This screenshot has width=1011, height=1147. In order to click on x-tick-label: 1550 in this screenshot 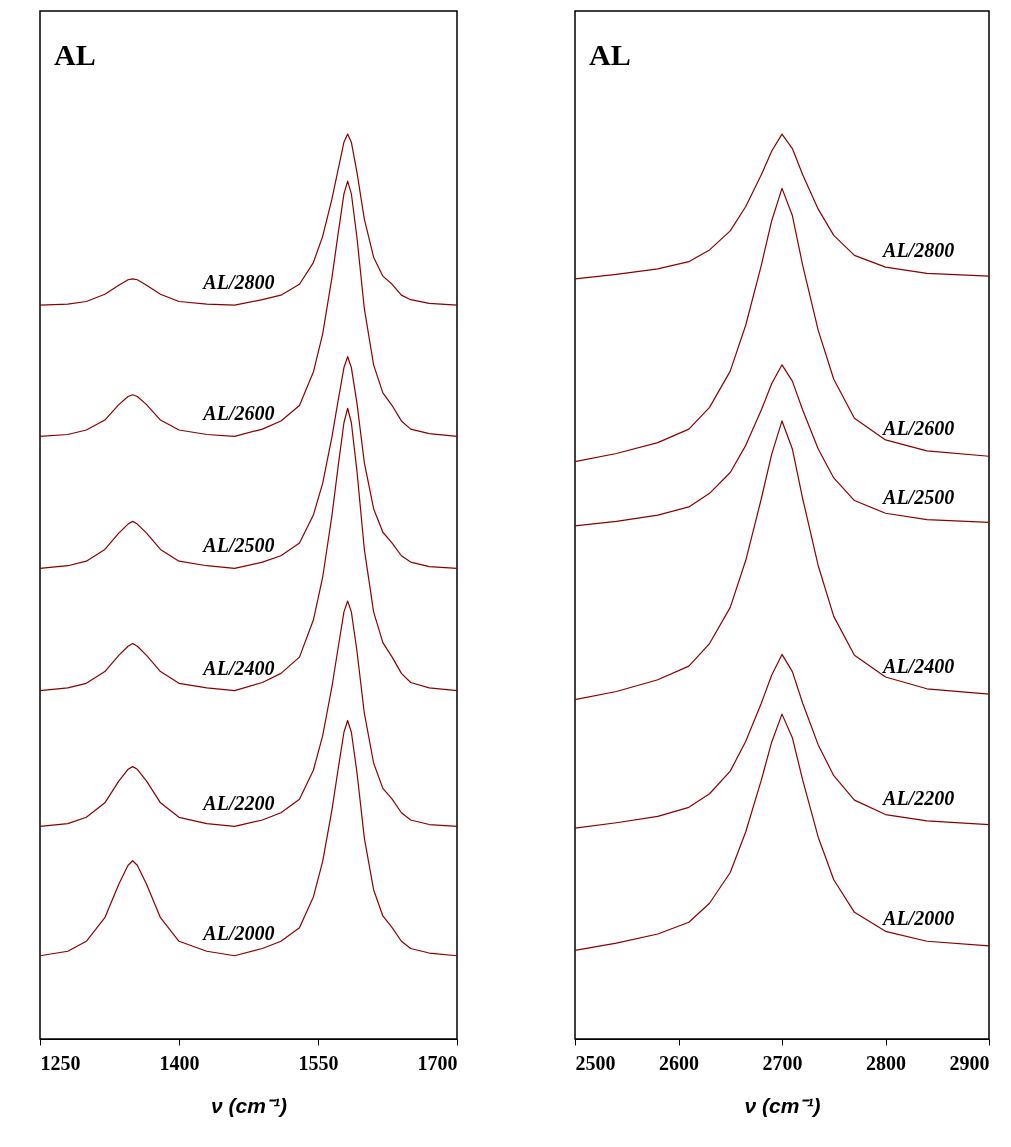, I will do `click(318, 1062)`.